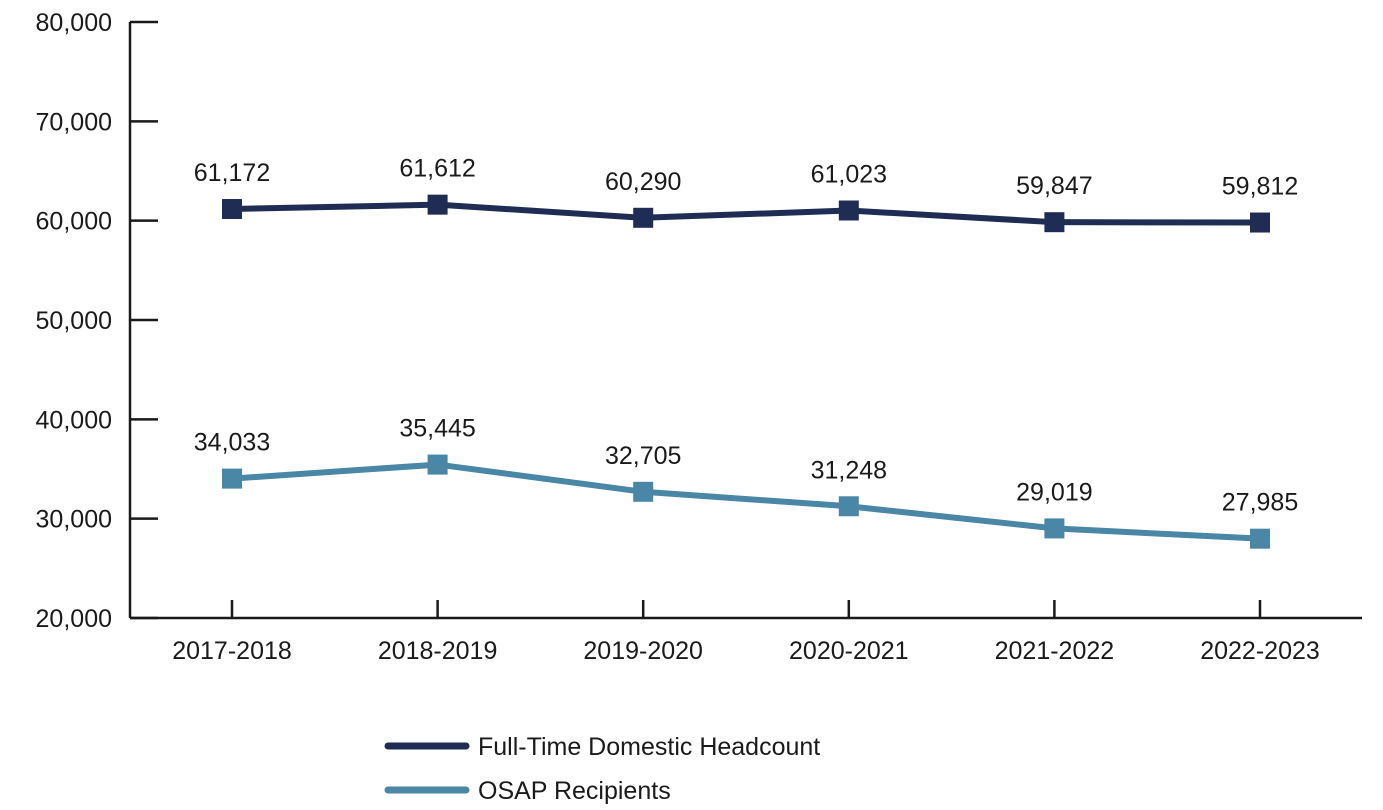 The image size is (1383, 810). What do you see at coordinates (643, 456) in the screenshot?
I see `data-label: 32,705` at bounding box center [643, 456].